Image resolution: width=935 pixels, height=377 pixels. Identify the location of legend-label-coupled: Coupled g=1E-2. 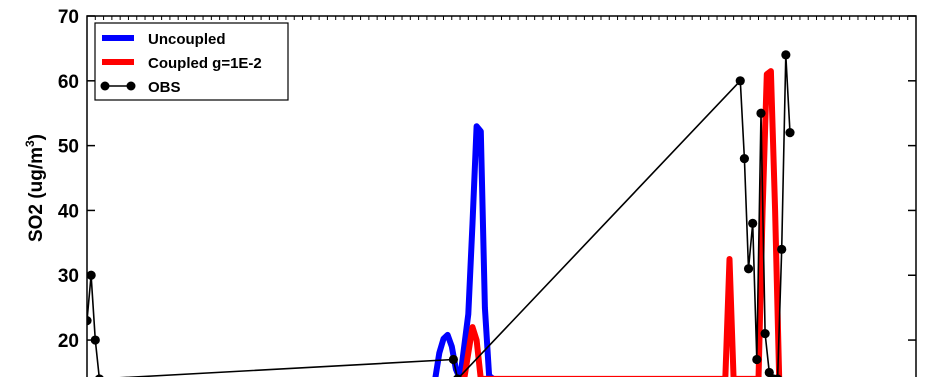
(205, 63).